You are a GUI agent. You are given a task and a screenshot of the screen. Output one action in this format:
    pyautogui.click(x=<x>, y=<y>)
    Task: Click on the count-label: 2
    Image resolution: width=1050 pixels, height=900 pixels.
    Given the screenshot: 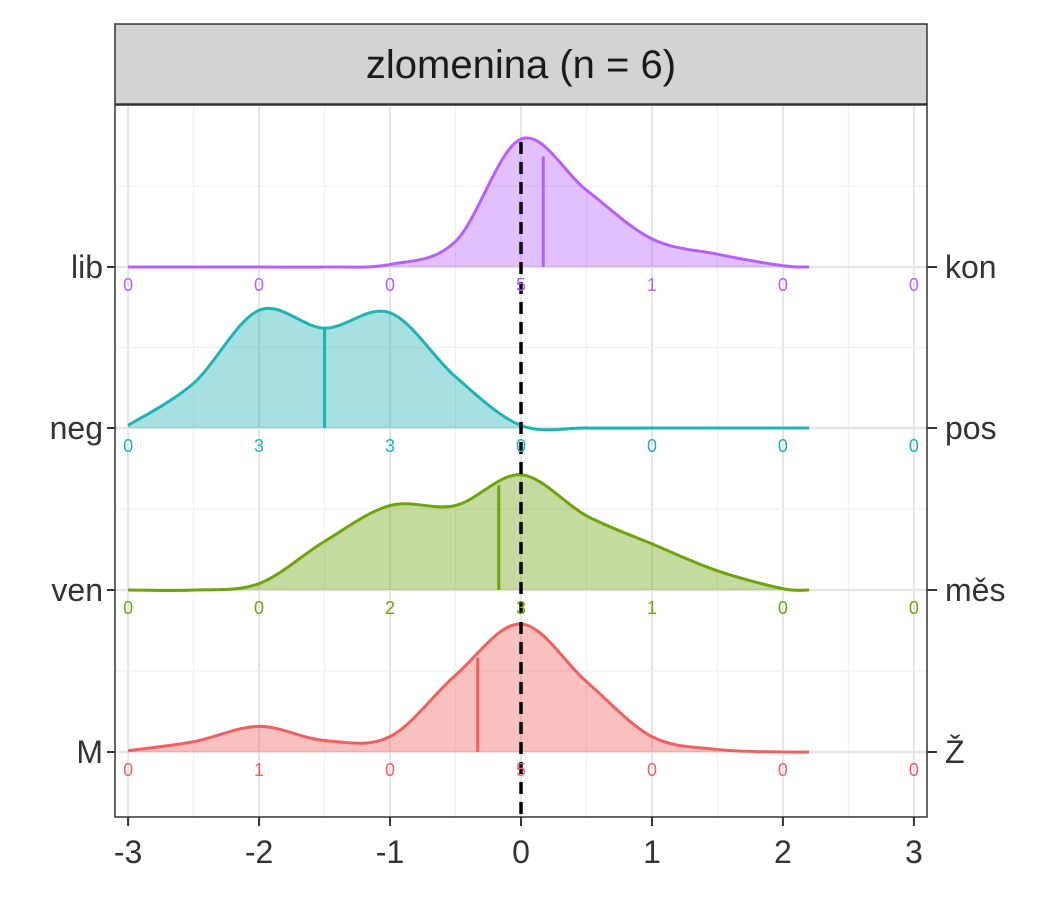 What is the action you would take?
    pyautogui.click(x=390, y=608)
    